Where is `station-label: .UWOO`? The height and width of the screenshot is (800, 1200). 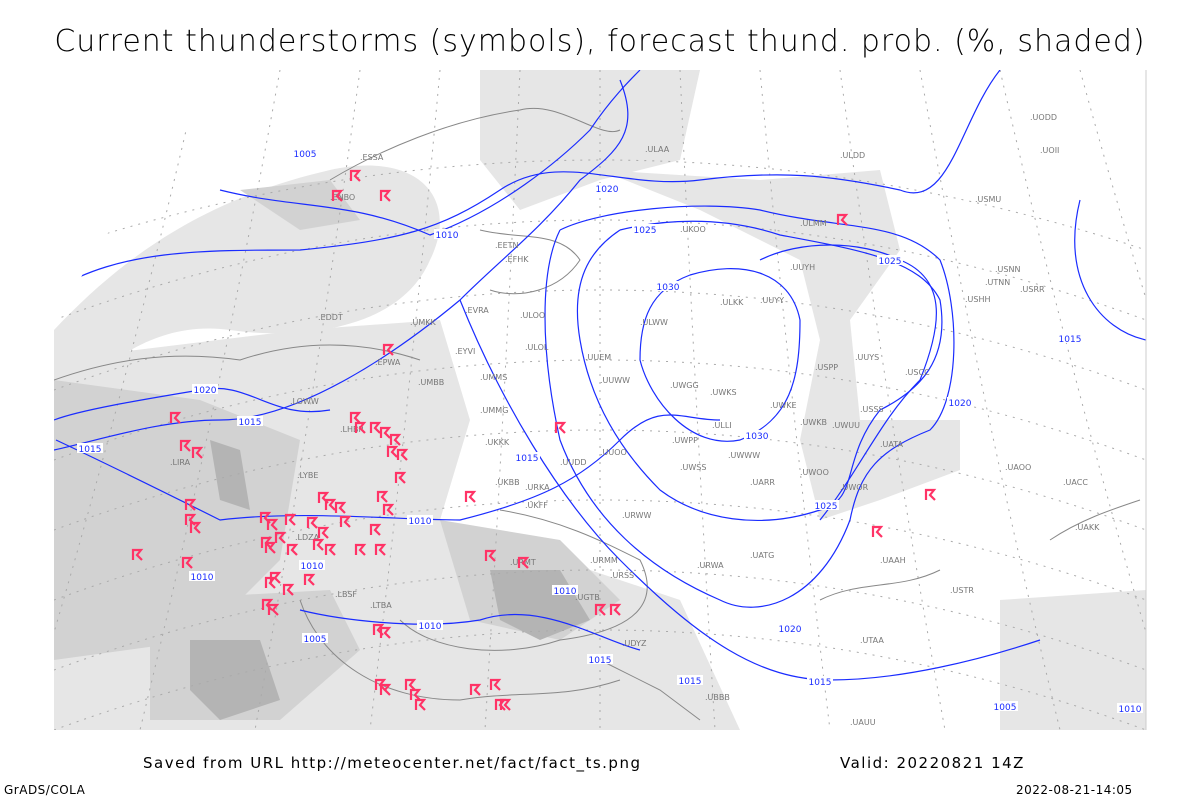 station-label: .UWOO is located at coordinates (814, 472).